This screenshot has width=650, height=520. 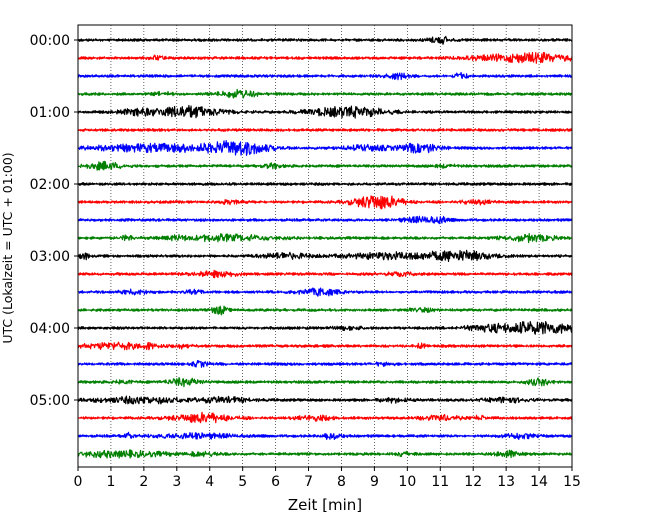 I want to click on y-tick-label: 02:00, so click(x=50, y=185).